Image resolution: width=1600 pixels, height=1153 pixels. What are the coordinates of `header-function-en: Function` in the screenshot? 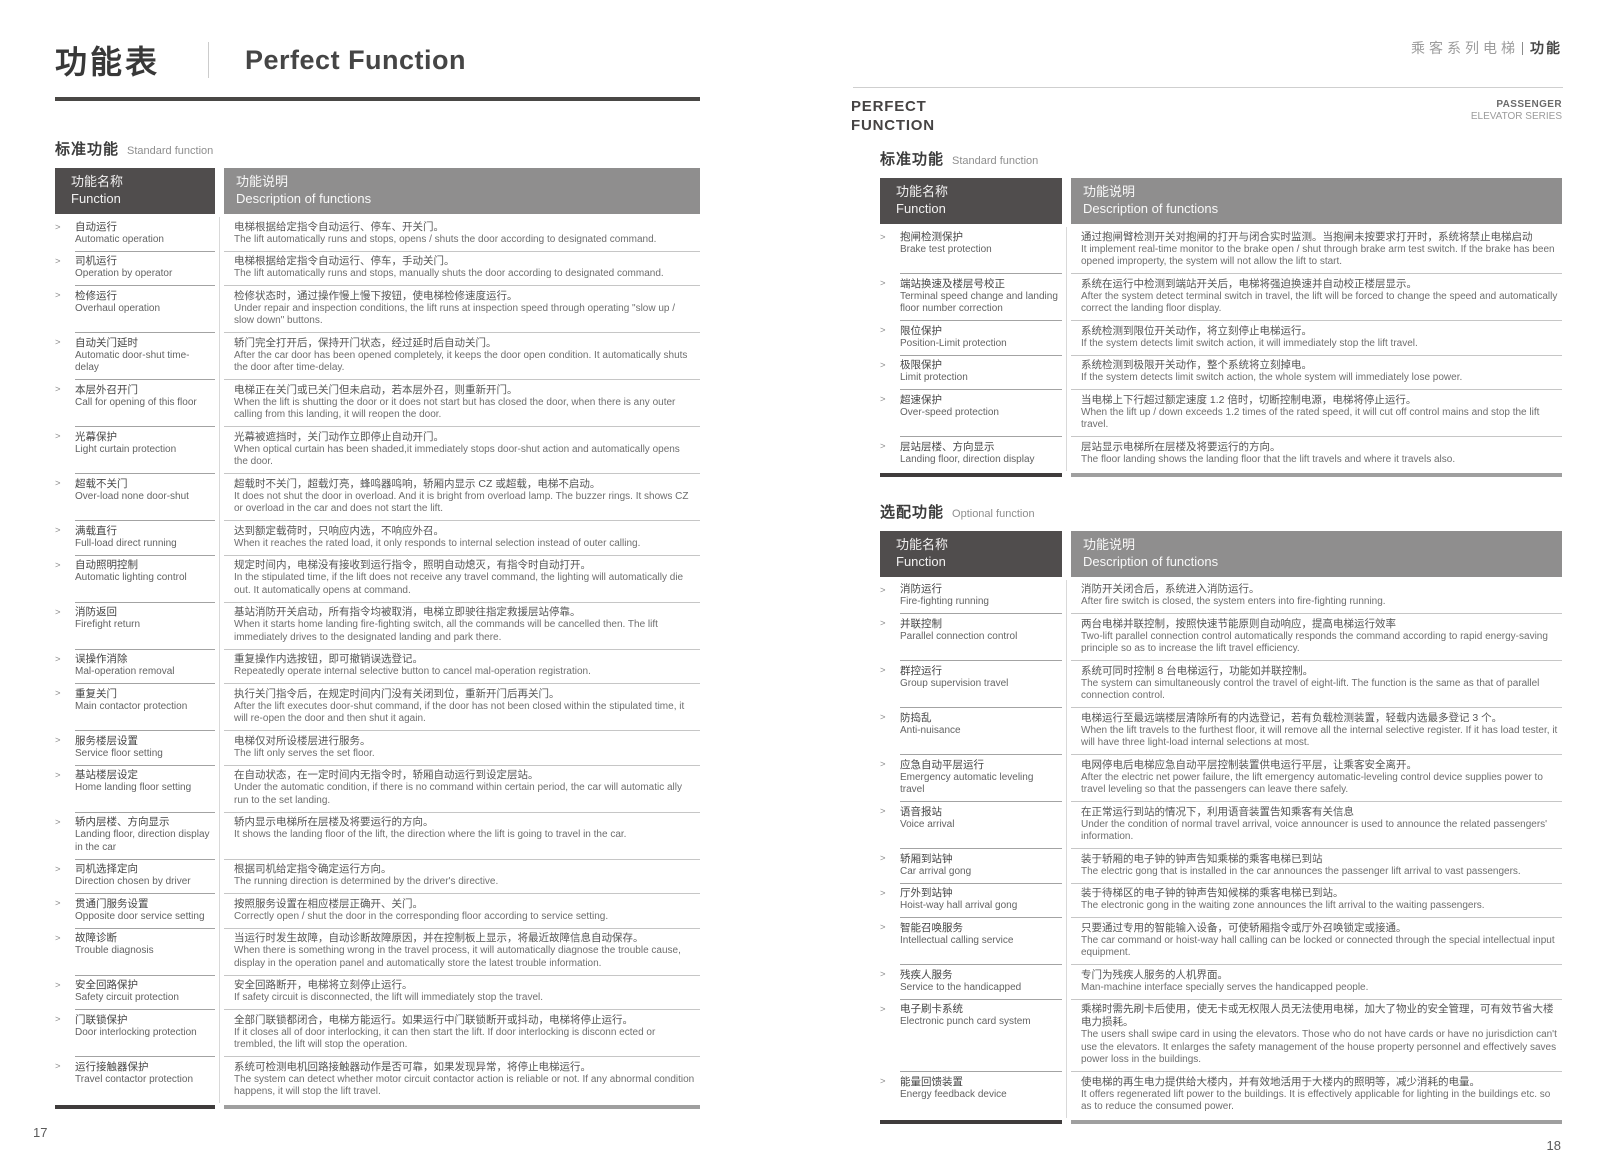 It's located at (921, 561).